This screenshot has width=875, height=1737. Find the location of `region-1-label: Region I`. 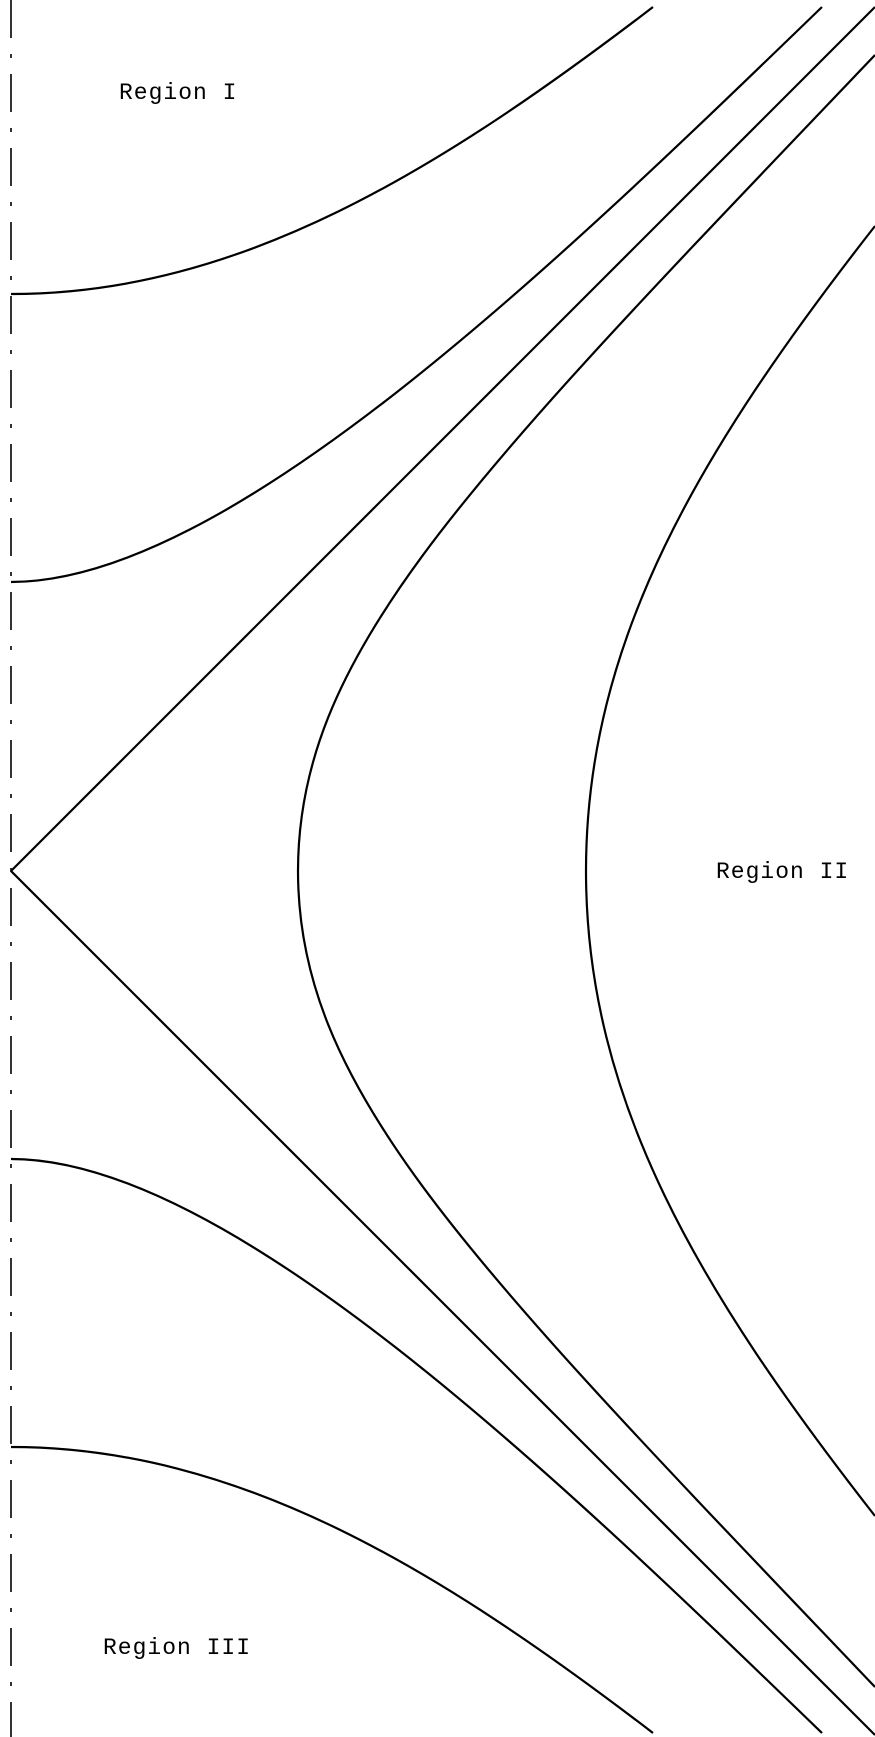

region-1-label: Region I is located at coordinates (178, 93).